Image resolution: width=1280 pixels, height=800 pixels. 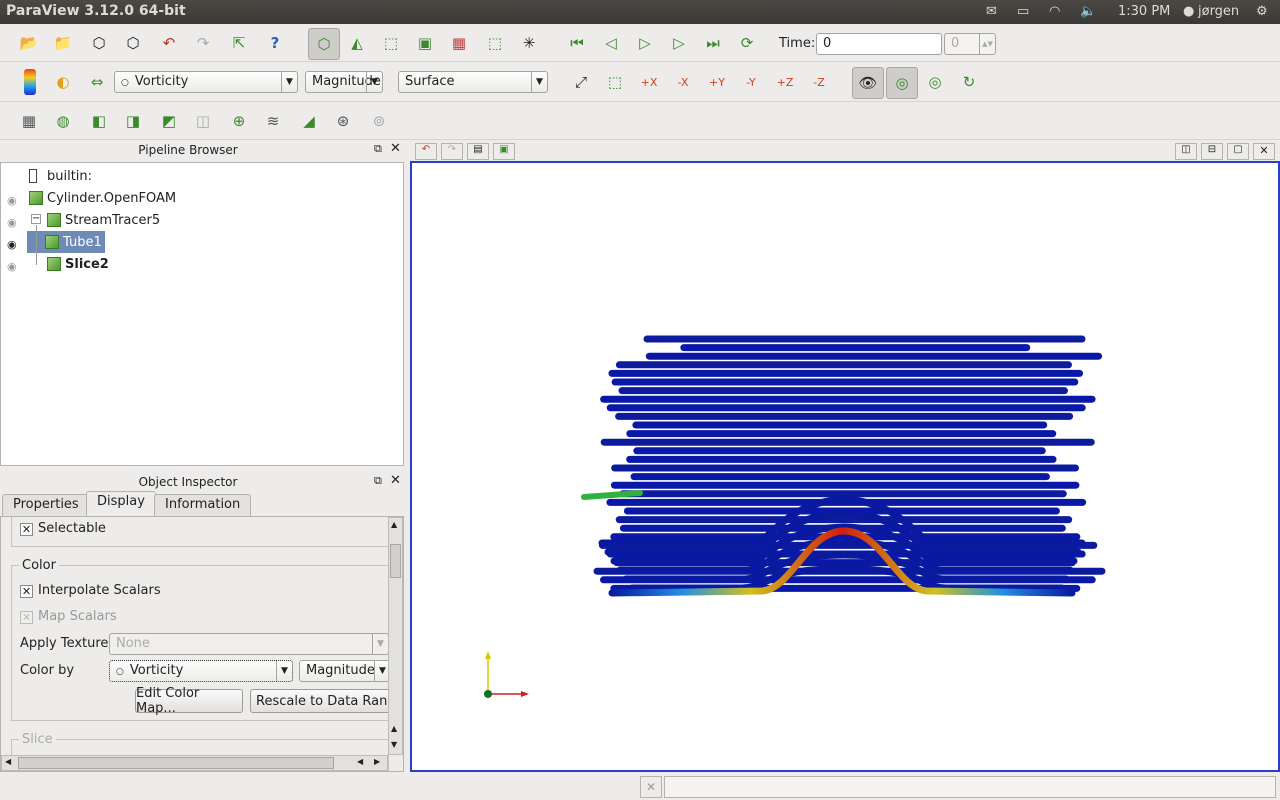 I want to click on clip-icon: ◧, so click(x=99, y=121).